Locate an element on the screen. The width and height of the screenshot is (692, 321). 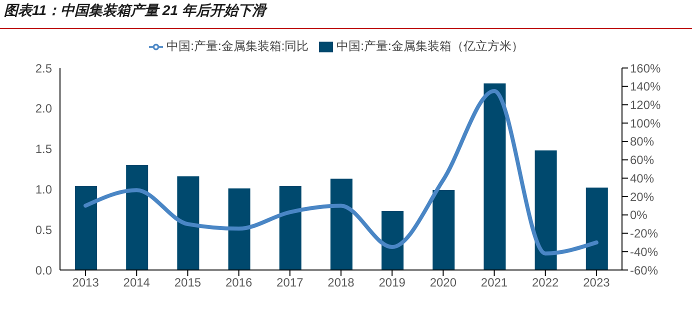
y-tick-label: 1.5 is located at coordinates (43, 149).